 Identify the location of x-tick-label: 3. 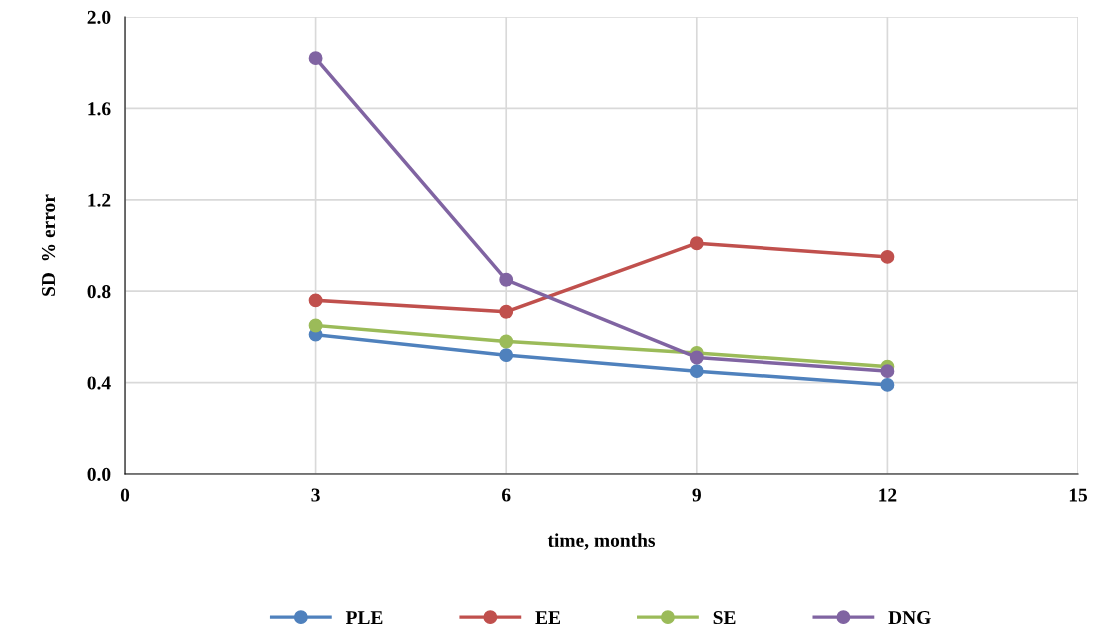
(315, 495).